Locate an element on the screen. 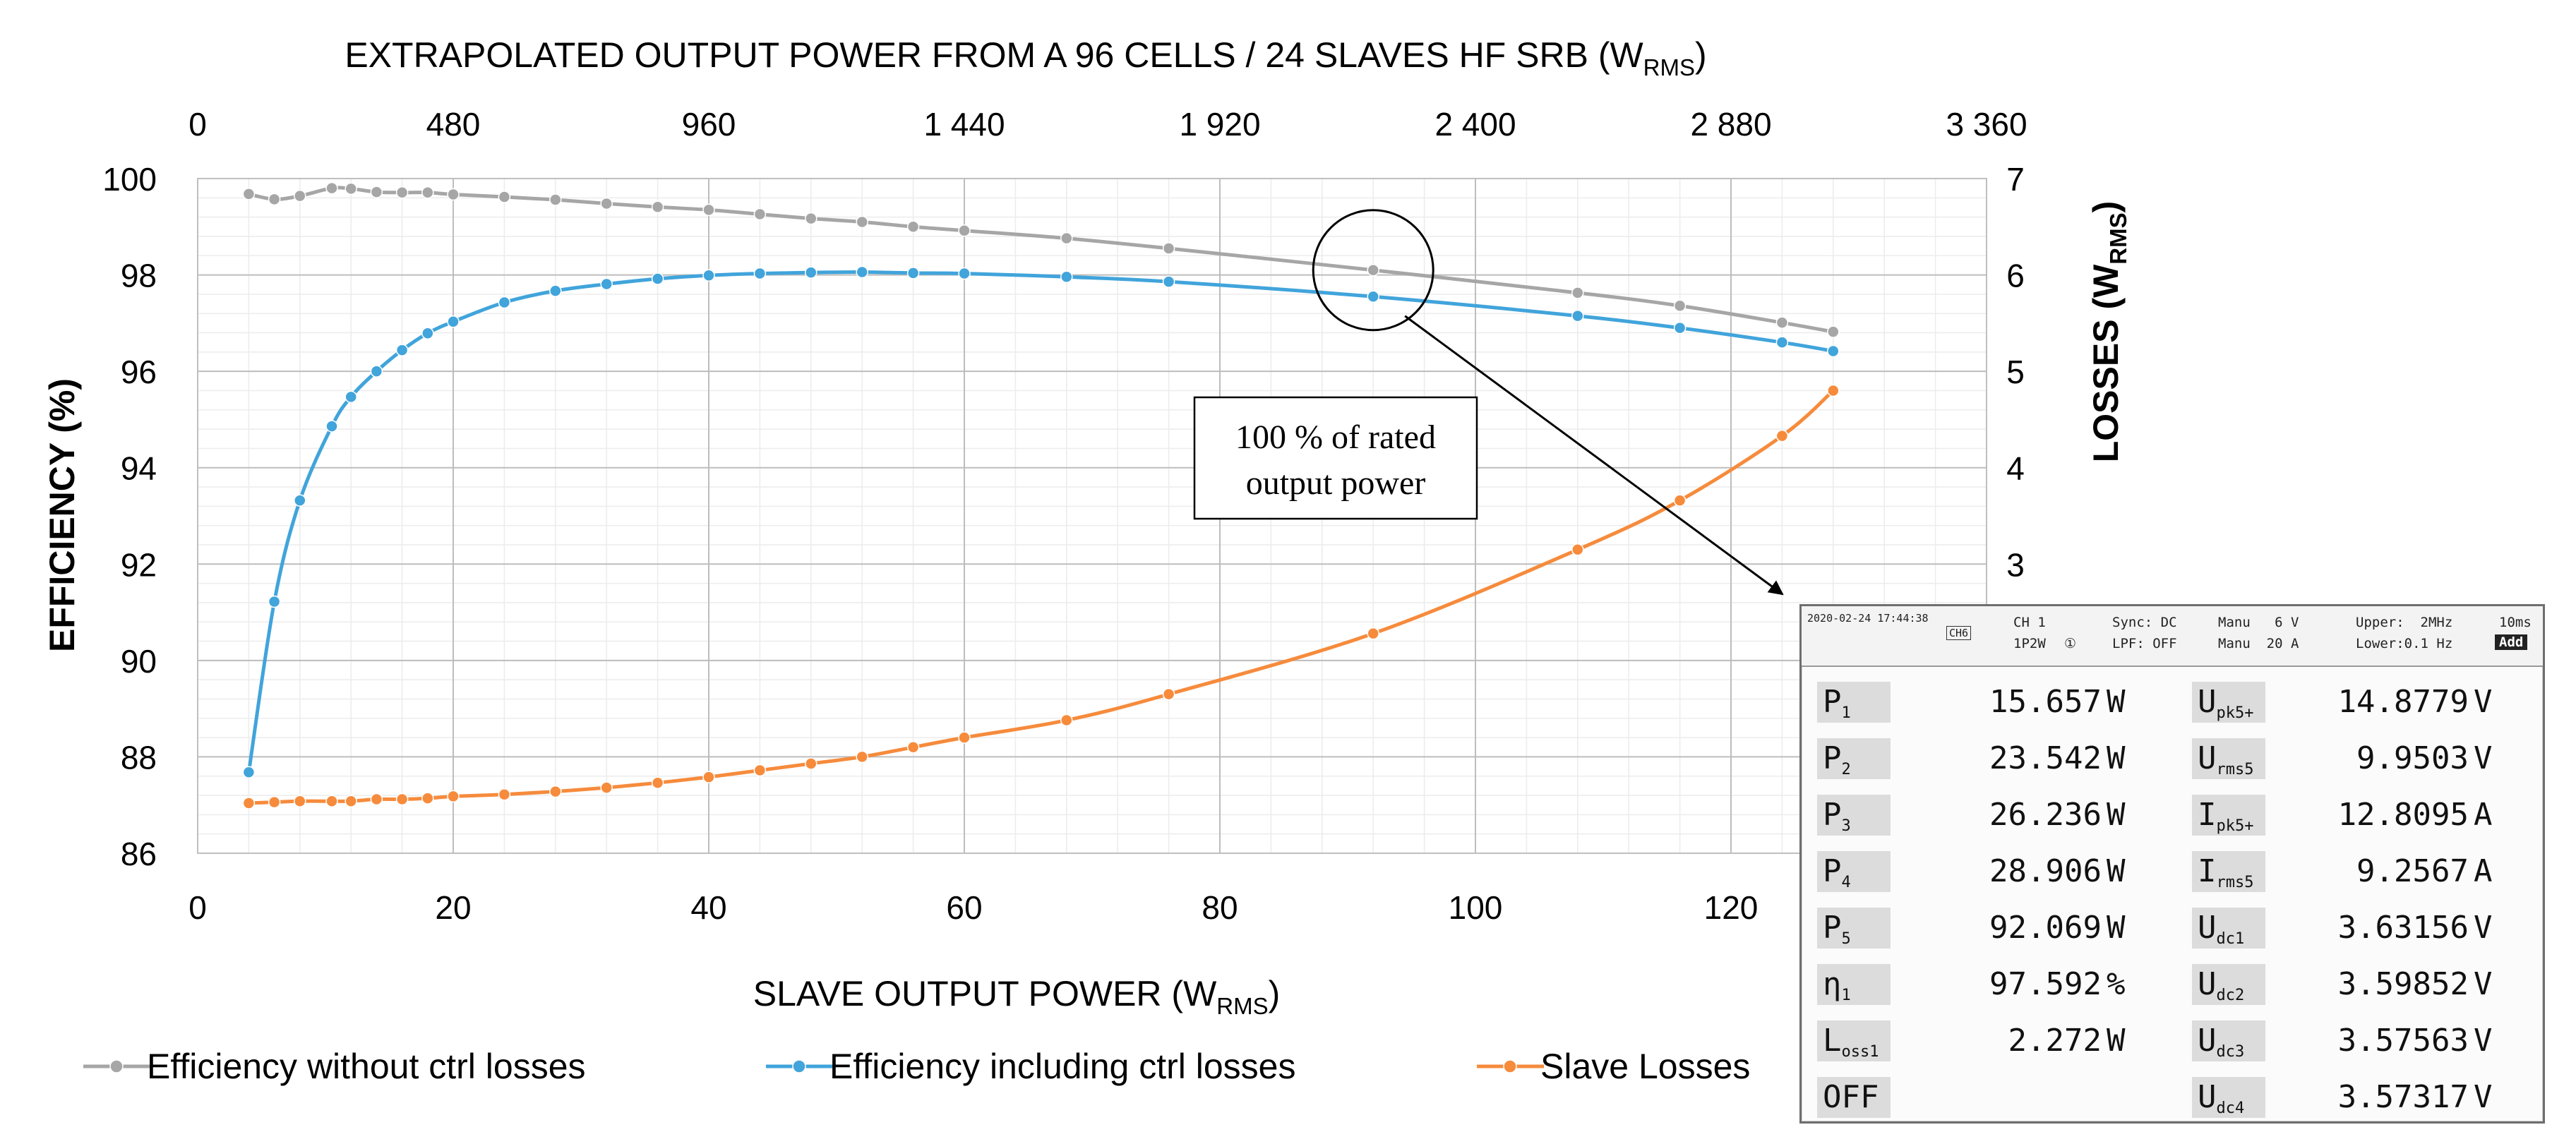 Image resolution: width=2576 pixels, height=1144 pixels. meter-add-badge: Add is located at coordinates (2511, 642).